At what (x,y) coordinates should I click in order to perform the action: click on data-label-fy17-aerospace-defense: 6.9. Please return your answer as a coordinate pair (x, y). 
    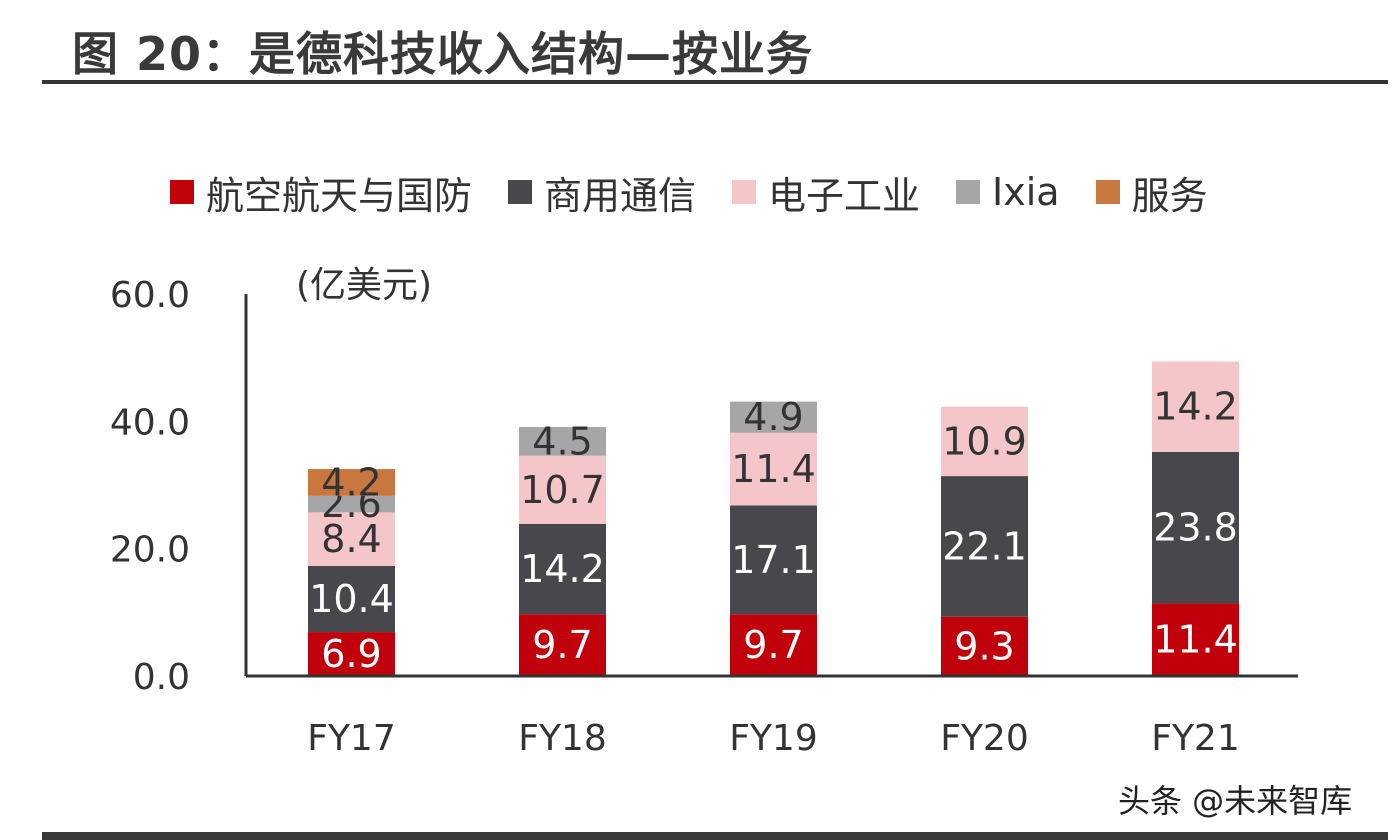
    Looking at the image, I should click on (351, 654).